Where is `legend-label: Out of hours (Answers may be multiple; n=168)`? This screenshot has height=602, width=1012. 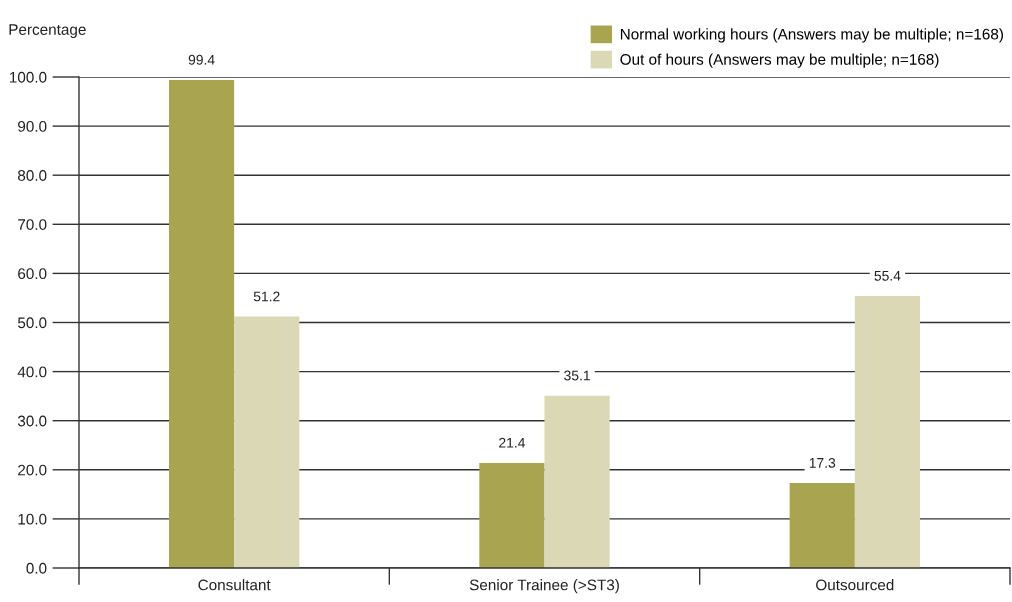
legend-label: Out of hours (Answers may be multiple; n=168) is located at coordinates (779, 60).